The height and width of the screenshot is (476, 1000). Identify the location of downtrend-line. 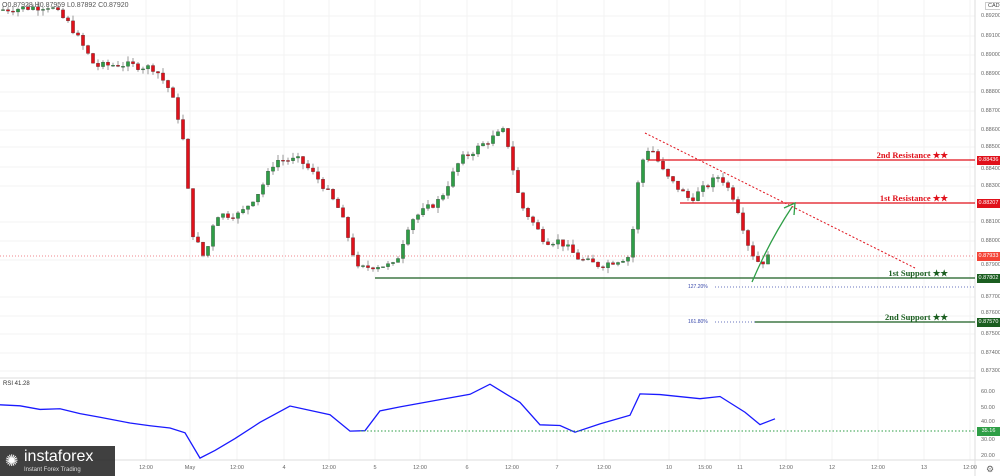
(780, 200).